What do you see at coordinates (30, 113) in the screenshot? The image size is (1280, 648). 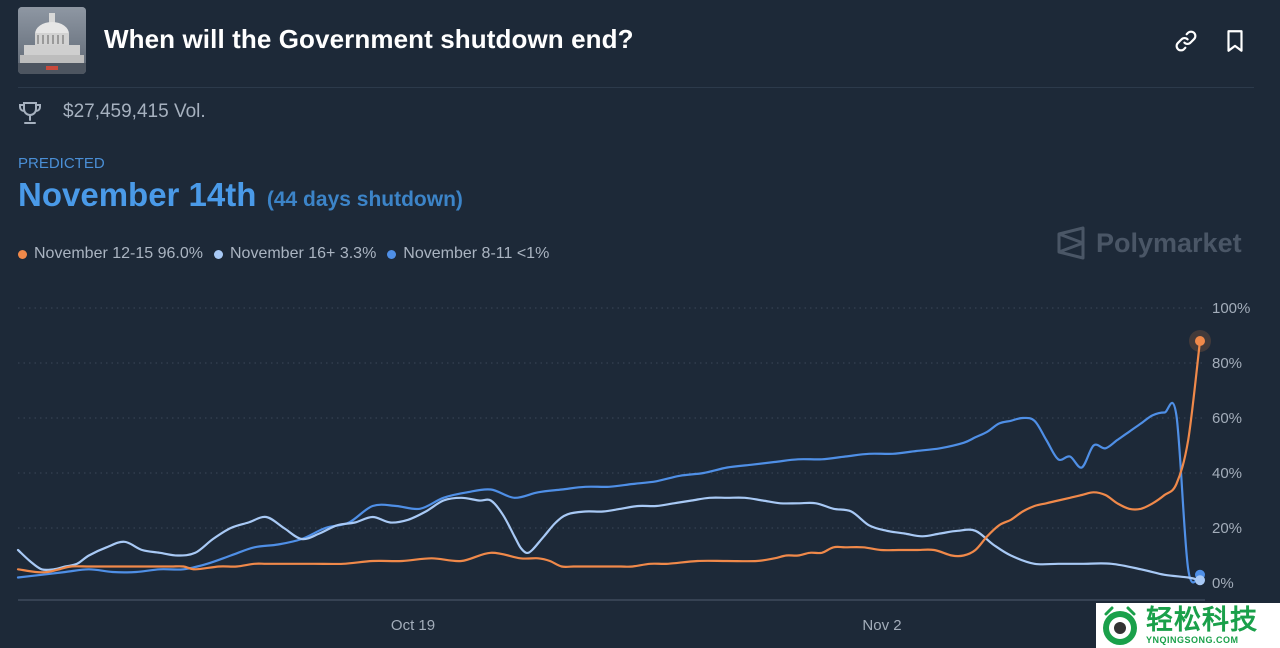 I see `trophy-icon` at bounding box center [30, 113].